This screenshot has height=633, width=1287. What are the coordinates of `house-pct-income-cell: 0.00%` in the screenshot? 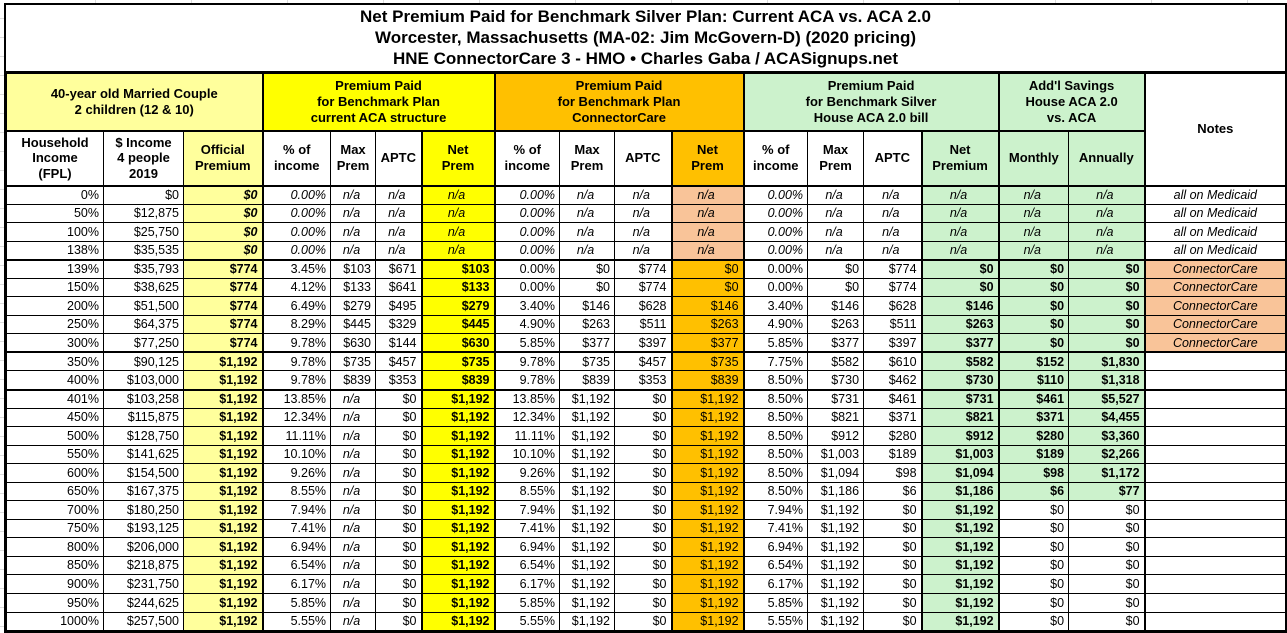 It's located at (776, 232).